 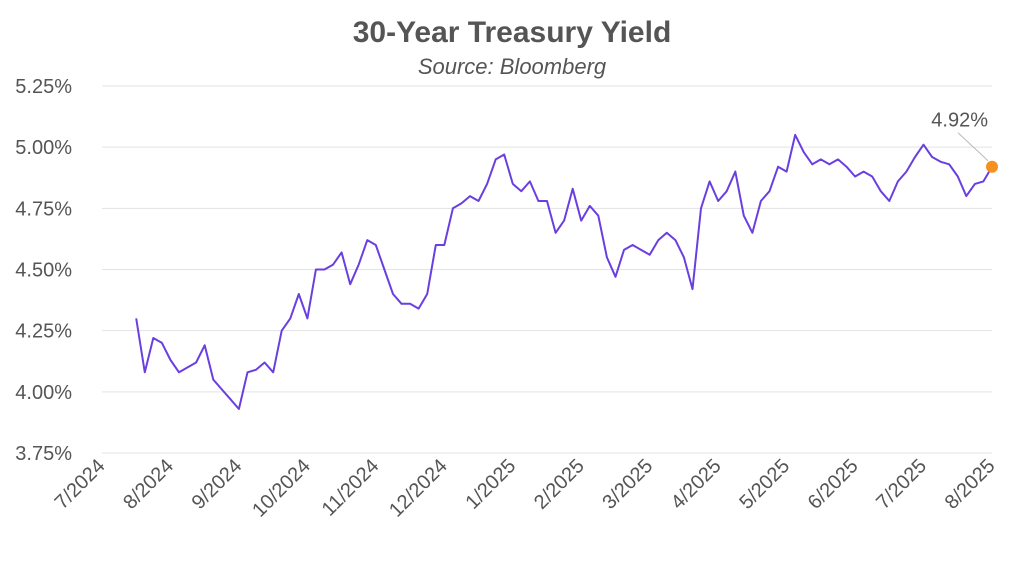 What do you see at coordinates (43, 332) in the screenshot?
I see `y-tick-label: 4.25%` at bounding box center [43, 332].